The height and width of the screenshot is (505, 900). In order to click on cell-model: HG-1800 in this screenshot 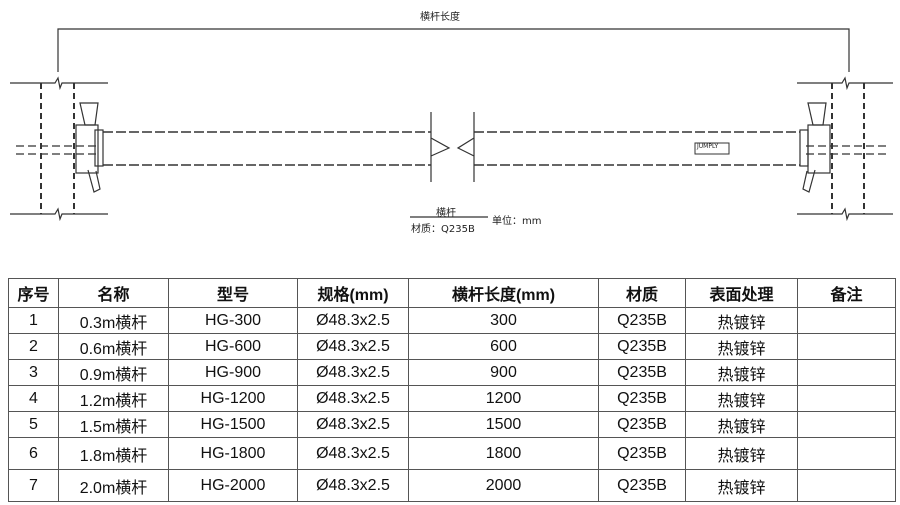, I will do `click(233, 453)`.